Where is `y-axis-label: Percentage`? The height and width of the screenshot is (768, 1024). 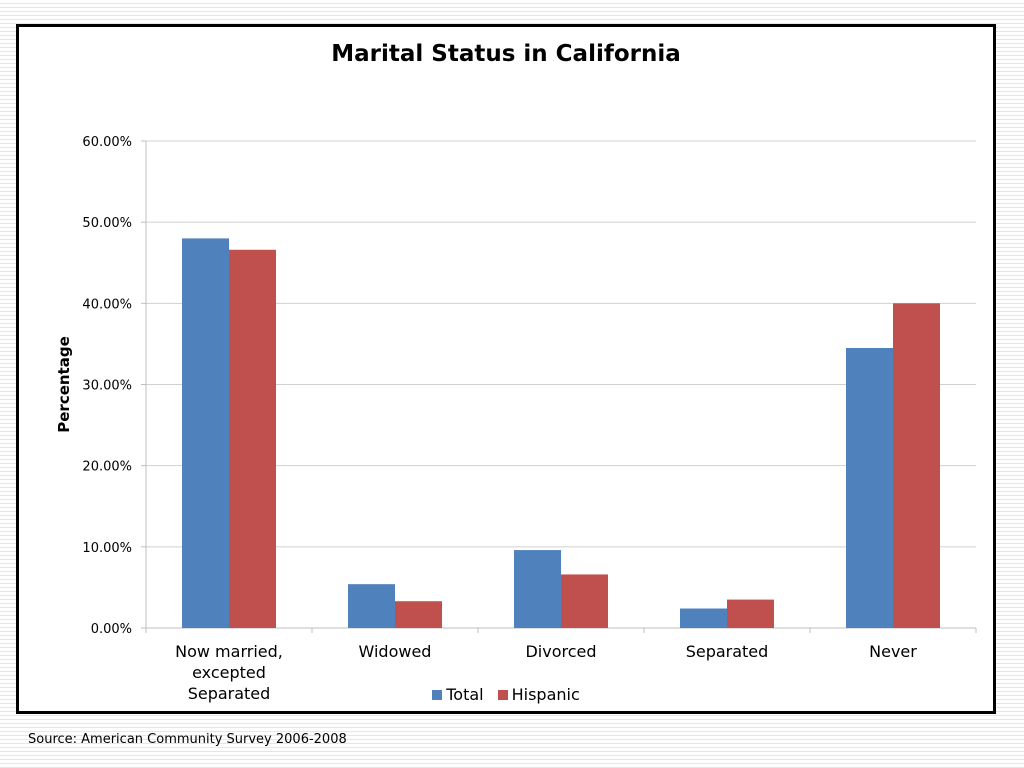
y-axis-label: Percentage is located at coordinates (64, 384).